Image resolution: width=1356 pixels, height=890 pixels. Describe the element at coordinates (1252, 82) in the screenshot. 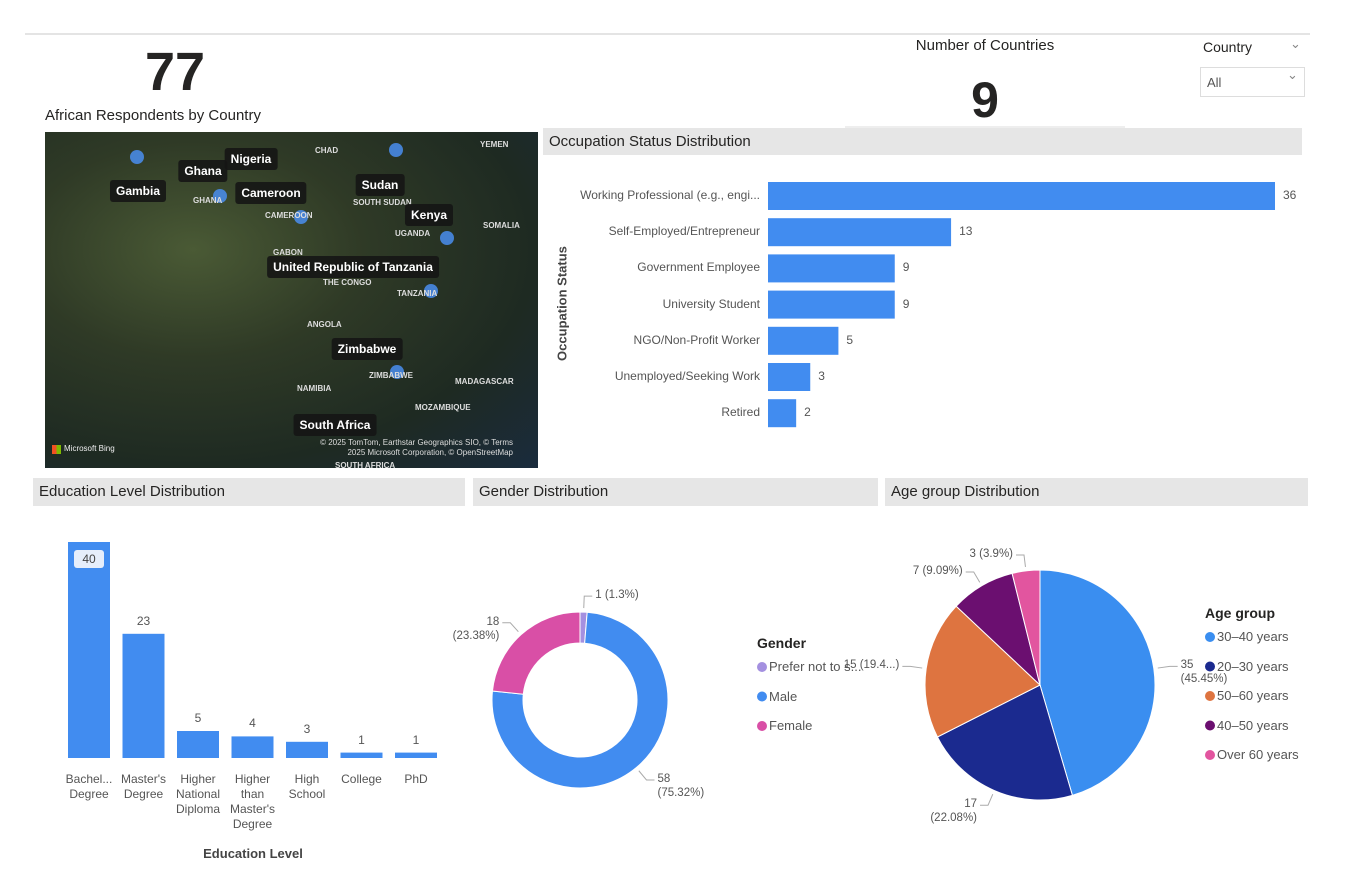

I see `slicer-dropdown: All ⌄` at that location.